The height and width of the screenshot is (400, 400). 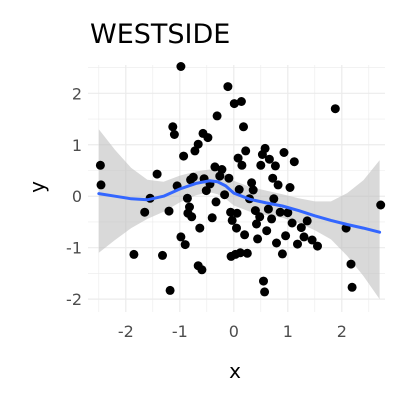 I want to click on chart-title: WESTSIDE, so click(x=160, y=34).